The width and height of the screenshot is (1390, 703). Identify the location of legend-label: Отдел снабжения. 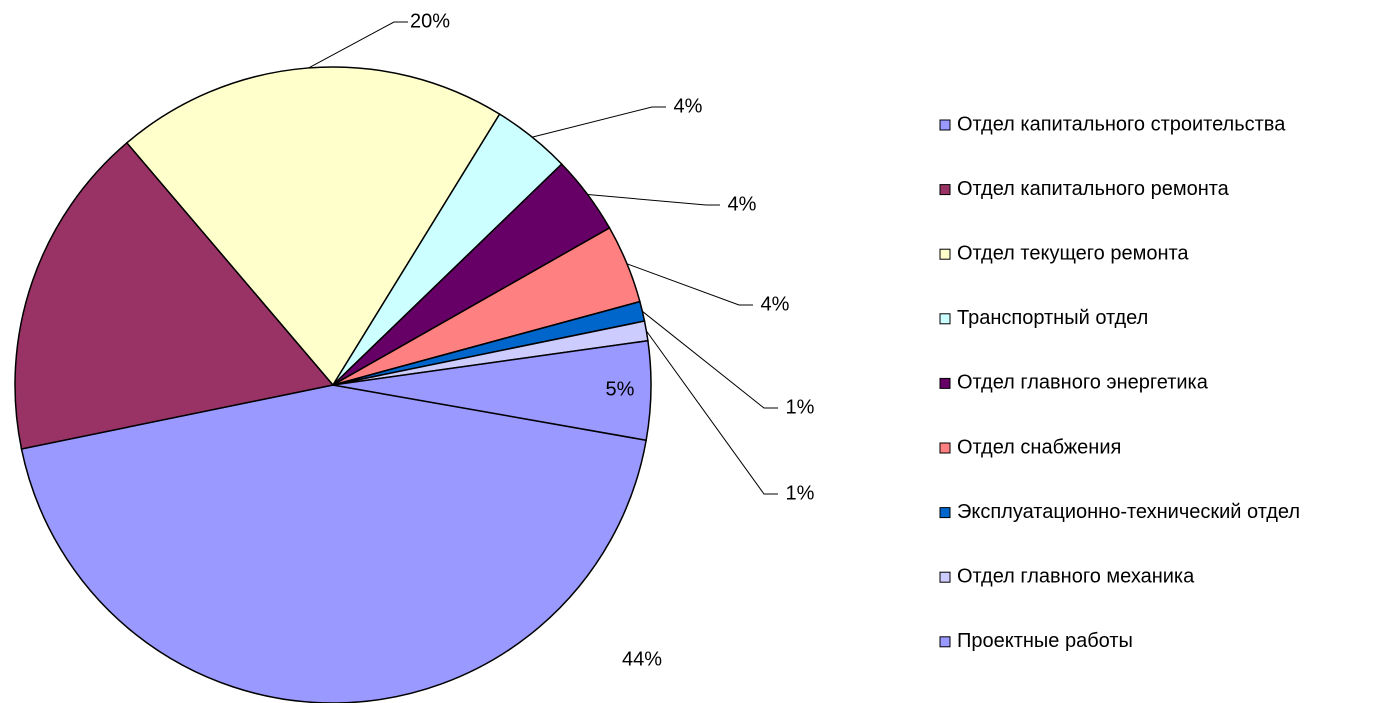
(1039, 447).